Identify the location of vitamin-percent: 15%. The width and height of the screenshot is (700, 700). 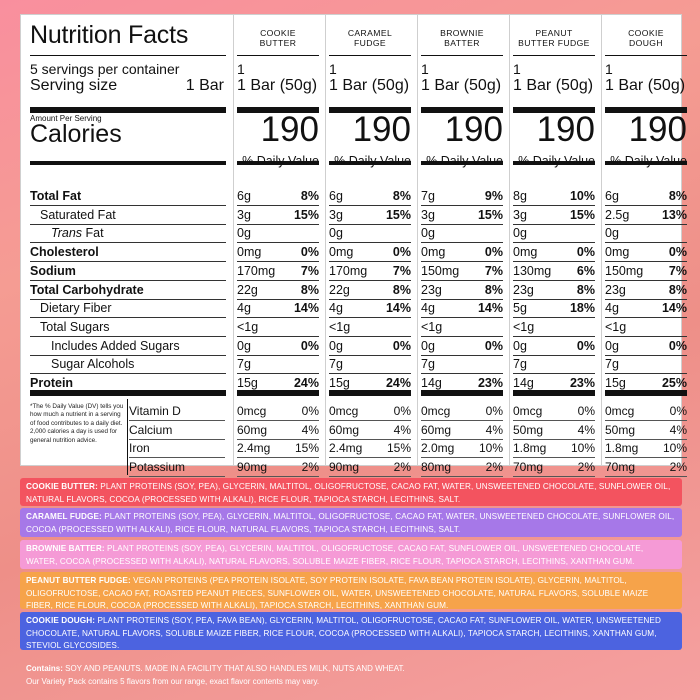
(398, 448).